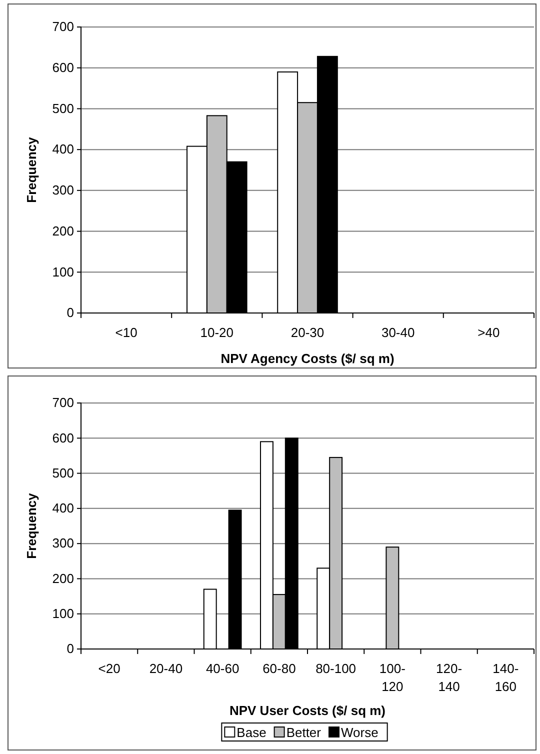  What do you see at coordinates (217, 332) in the screenshot?
I see `x-tick-label: 10-20` at bounding box center [217, 332].